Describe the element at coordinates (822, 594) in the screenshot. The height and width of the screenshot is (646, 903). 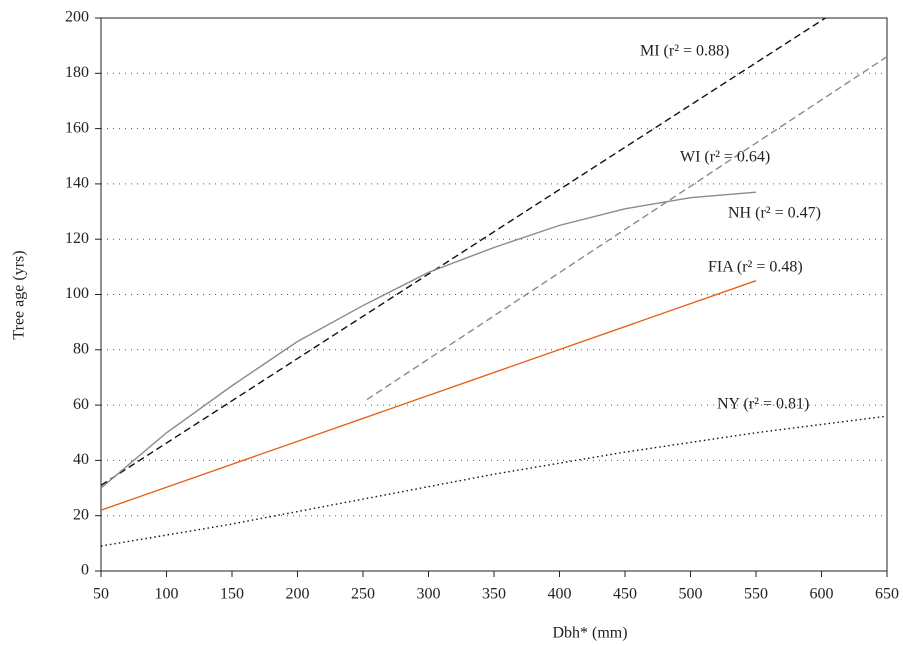
I see `x-tick-label: 600` at that location.